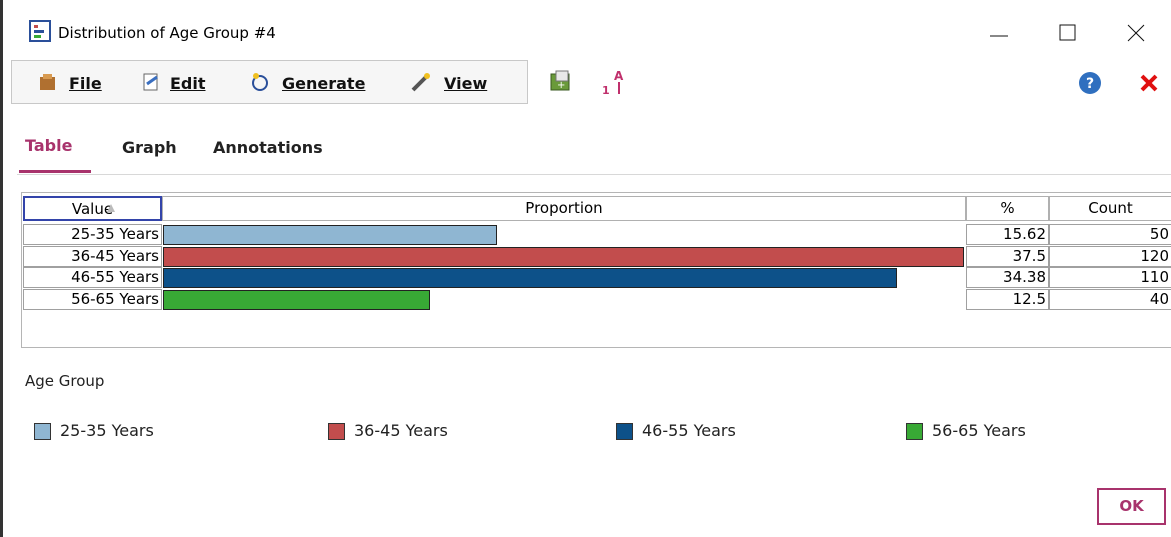  Describe the element at coordinates (47, 82) in the screenshot. I see `file-icon` at that location.